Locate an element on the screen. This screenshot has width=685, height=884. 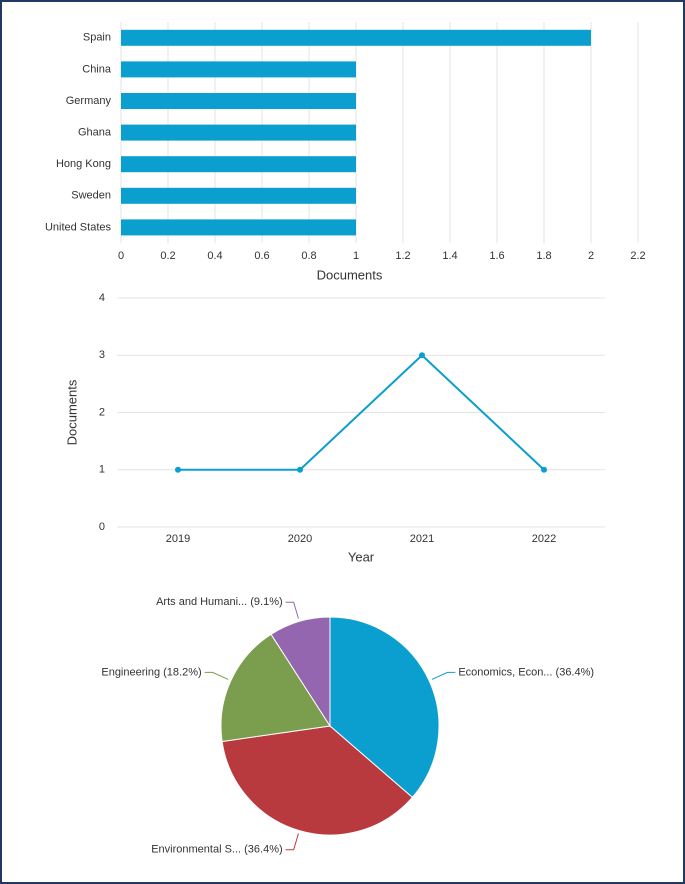
x-tick-label: 2 is located at coordinates (591, 256).